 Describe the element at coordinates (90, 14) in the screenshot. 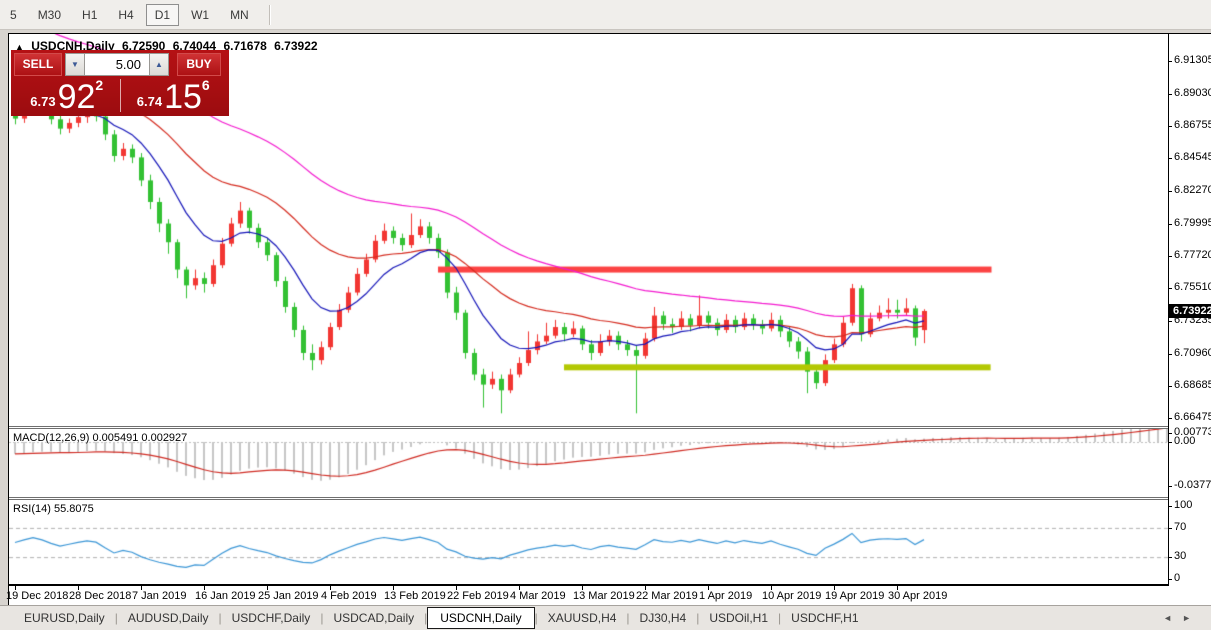

I see `timeframe-button-h1: H1` at that location.